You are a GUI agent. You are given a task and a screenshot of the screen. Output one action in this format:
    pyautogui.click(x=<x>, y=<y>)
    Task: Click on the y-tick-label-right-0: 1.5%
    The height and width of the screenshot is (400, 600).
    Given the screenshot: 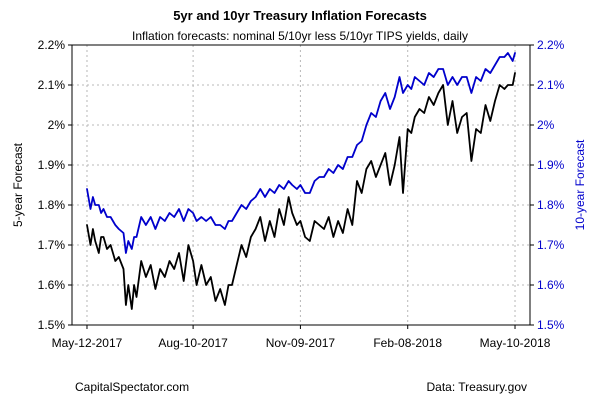 What is the action you would take?
    pyautogui.click(x=551, y=325)
    